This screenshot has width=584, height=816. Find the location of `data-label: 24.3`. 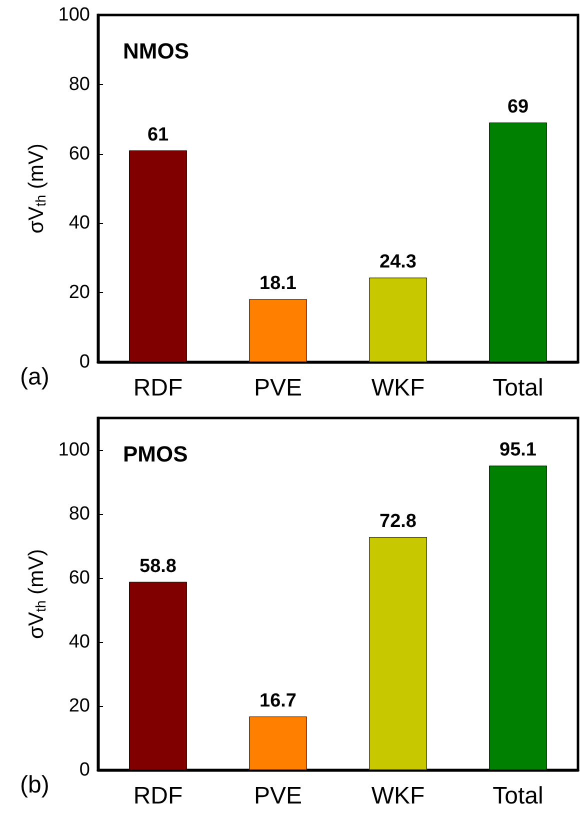

data-label: 24.3 is located at coordinates (398, 262).